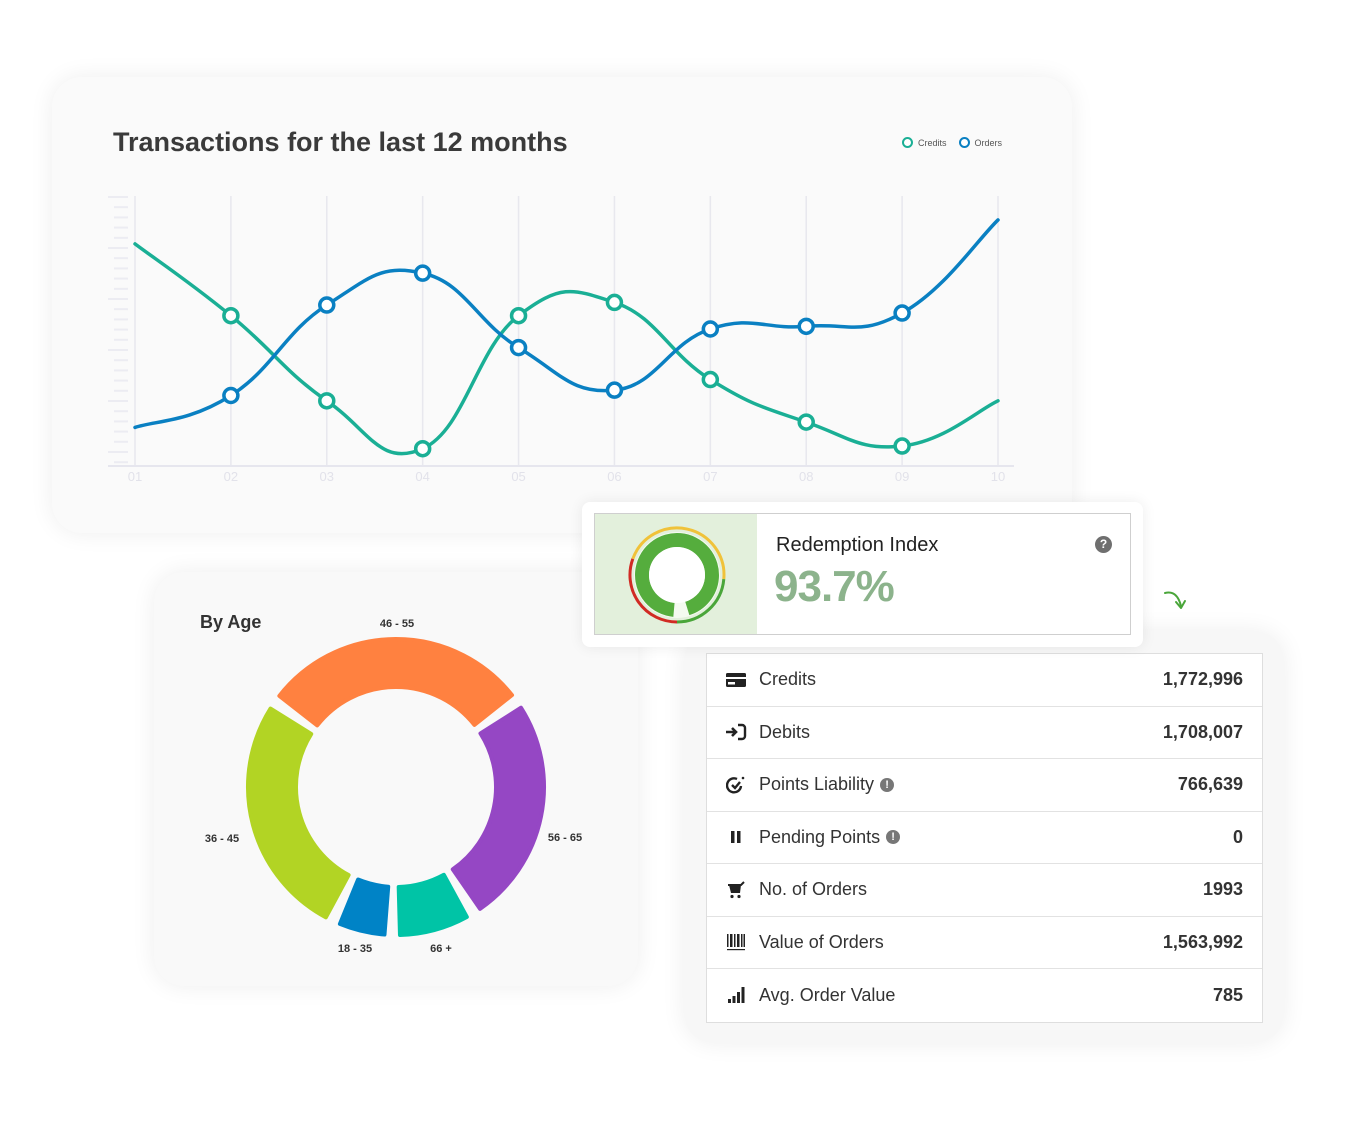  What do you see at coordinates (736, 785) in the screenshot?
I see `edit-check-icon` at bounding box center [736, 785].